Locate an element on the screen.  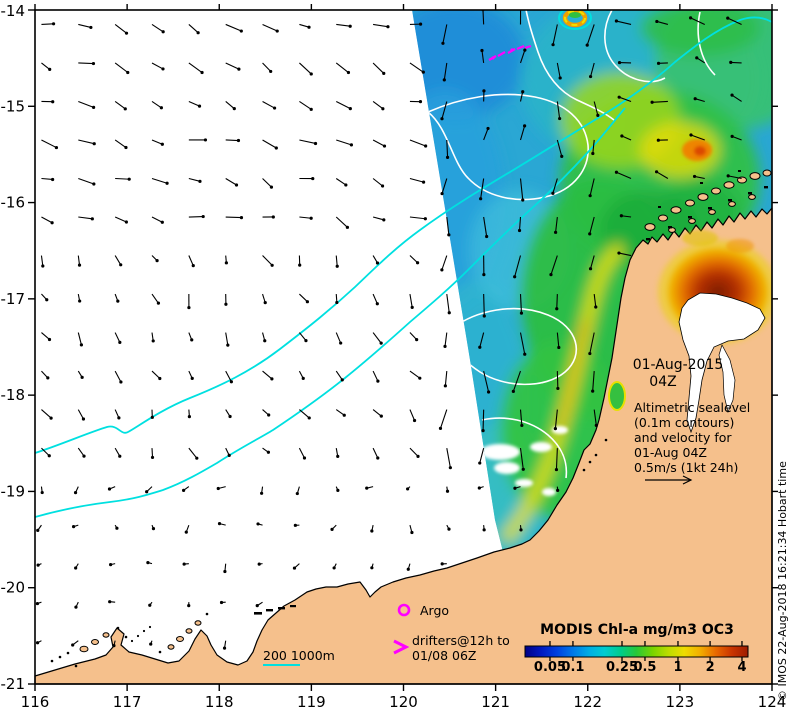
info-line: 0.5m/s (1kt 24h) is located at coordinates (686, 467).